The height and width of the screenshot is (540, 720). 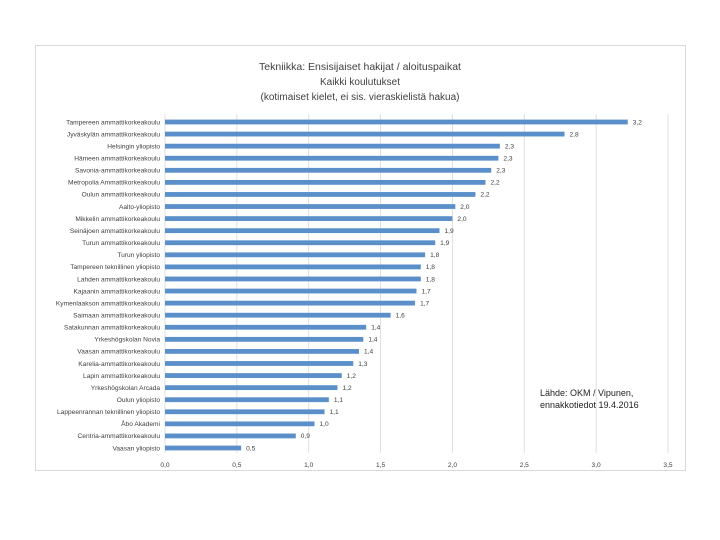 I want to click on x-tick-label: 0,5, so click(x=236, y=465).